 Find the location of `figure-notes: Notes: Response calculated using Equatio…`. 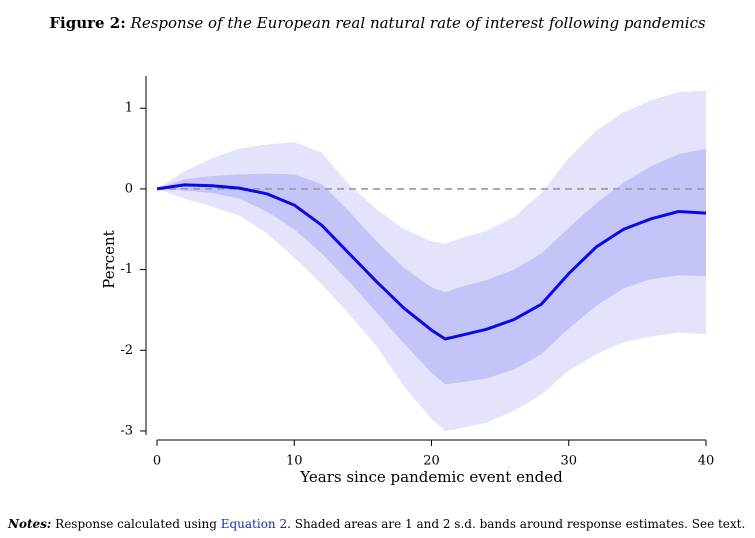

figure-notes: Notes: Response calculated using Equatio… is located at coordinates (376, 524).